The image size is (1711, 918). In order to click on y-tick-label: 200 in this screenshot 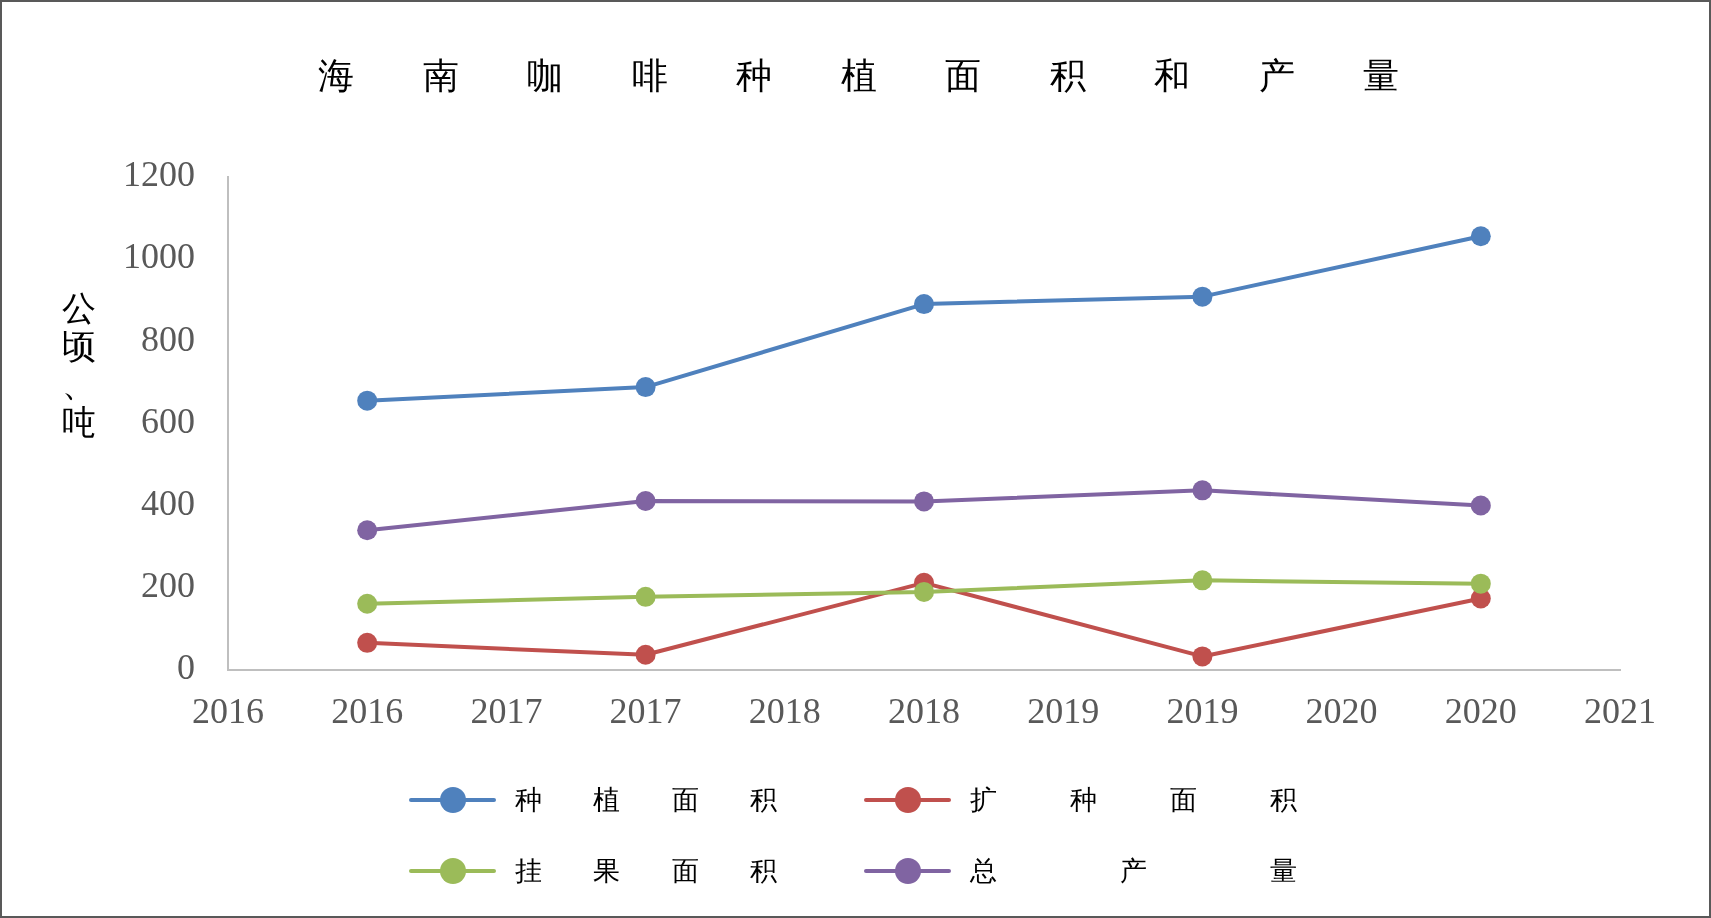, I will do `click(168, 585)`.